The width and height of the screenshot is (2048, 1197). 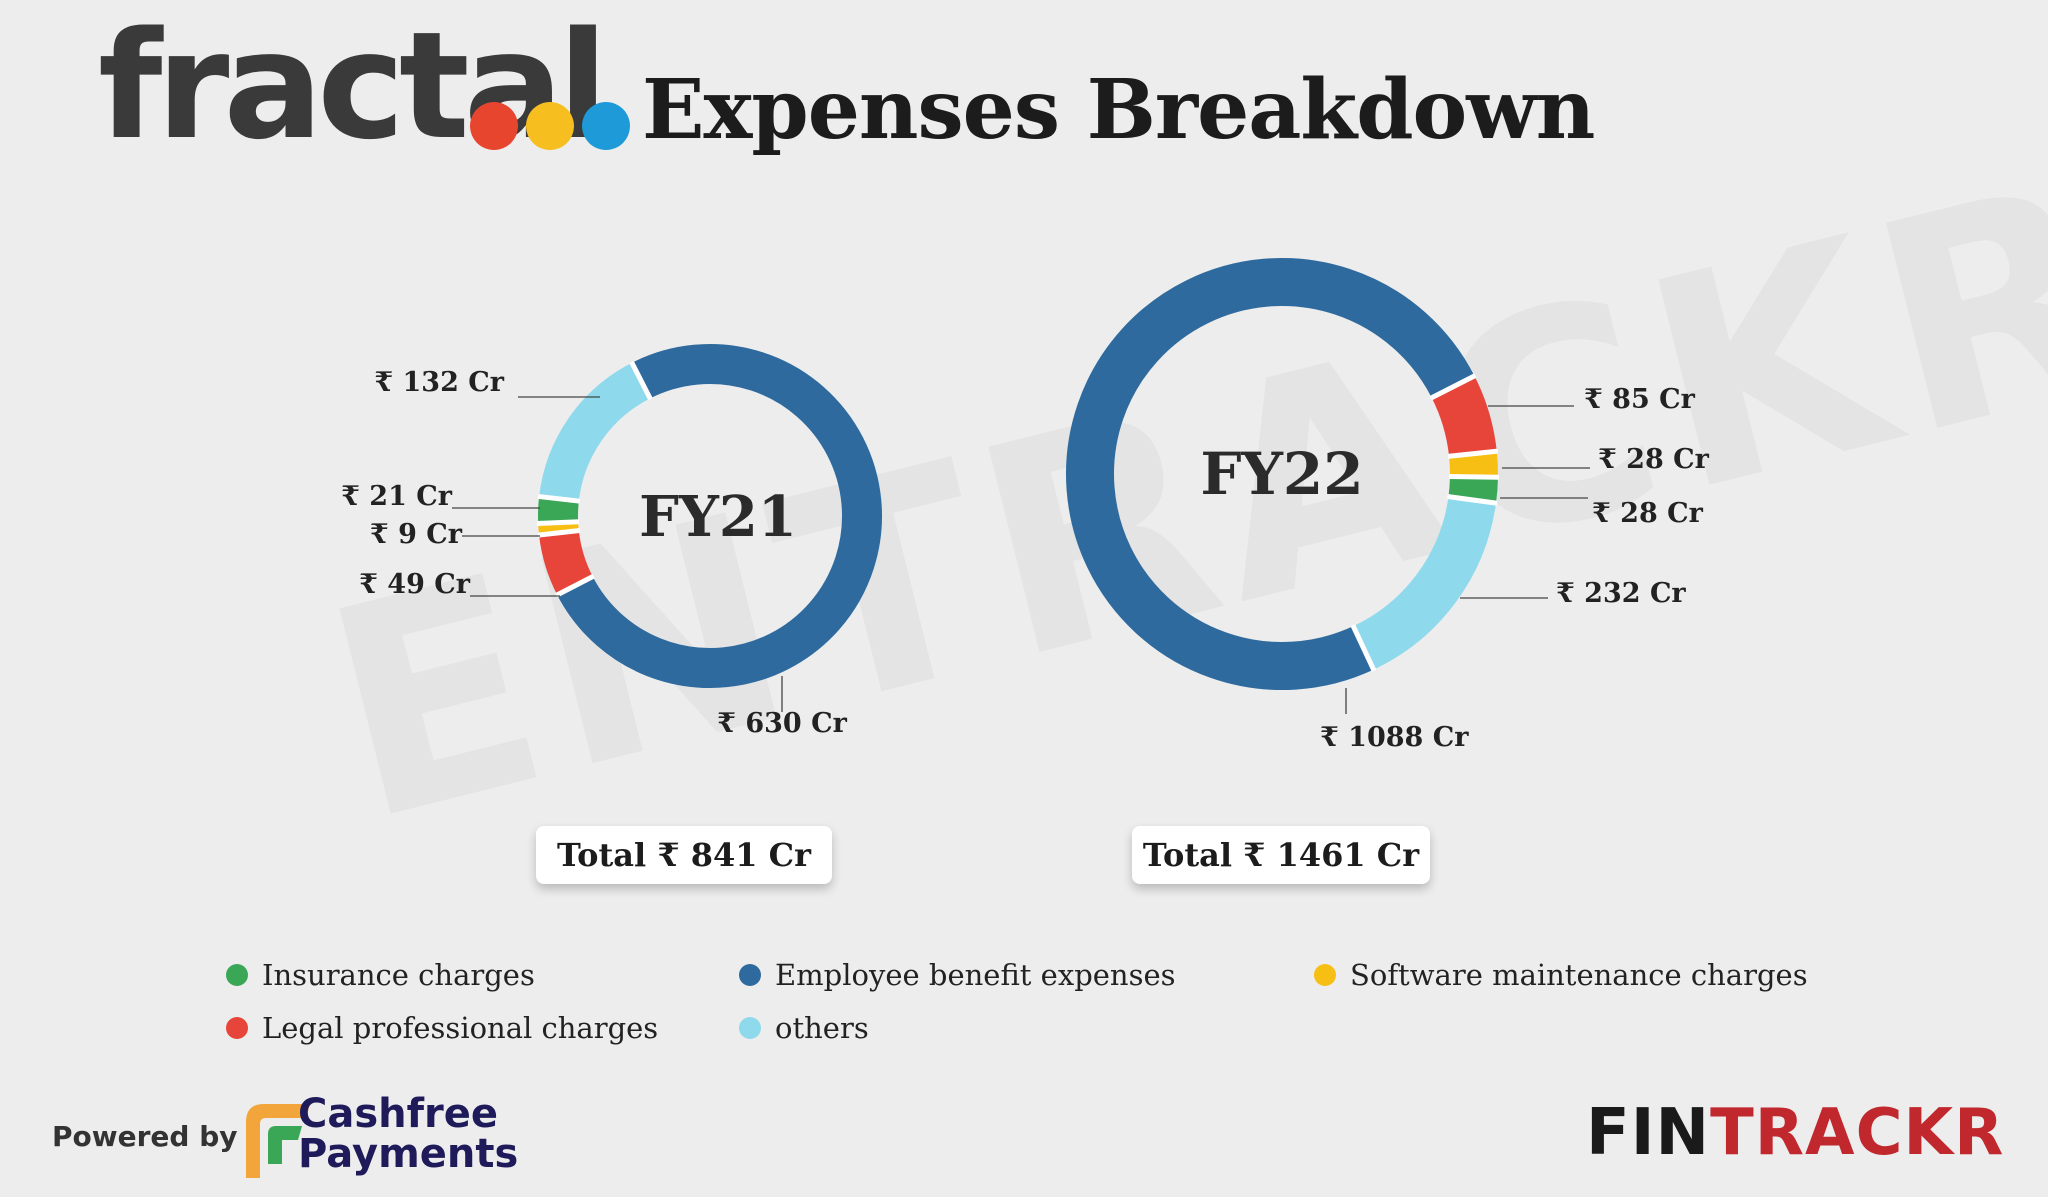 I want to click on legend-label: Software maintenance charges, so click(x=1579, y=975).